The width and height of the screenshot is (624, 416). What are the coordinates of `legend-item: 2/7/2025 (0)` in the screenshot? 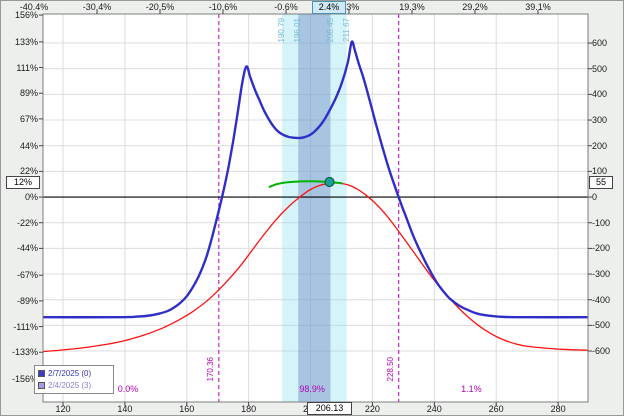 It's located at (74, 373).